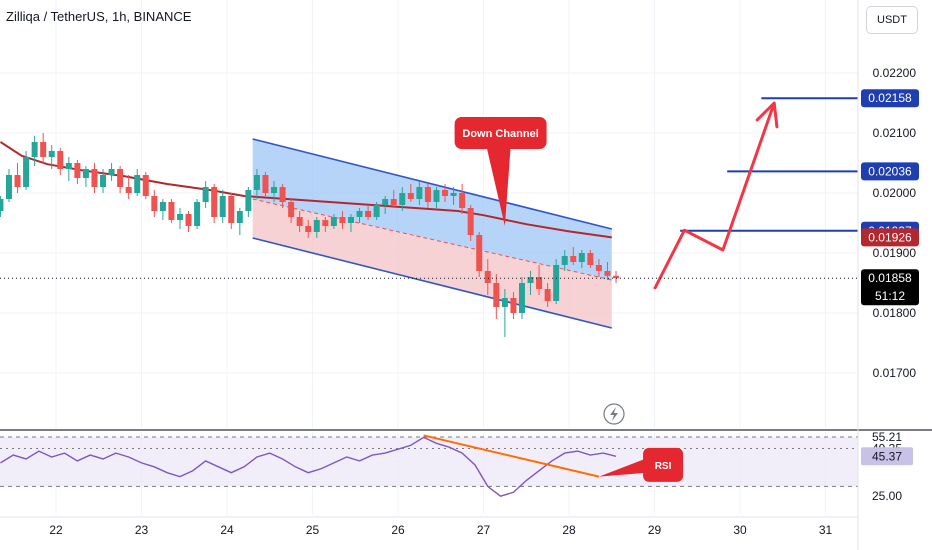 The height and width of the screenshot is (550, 932). I want to click on price-label-text: 0.02036, so click(890, 171).